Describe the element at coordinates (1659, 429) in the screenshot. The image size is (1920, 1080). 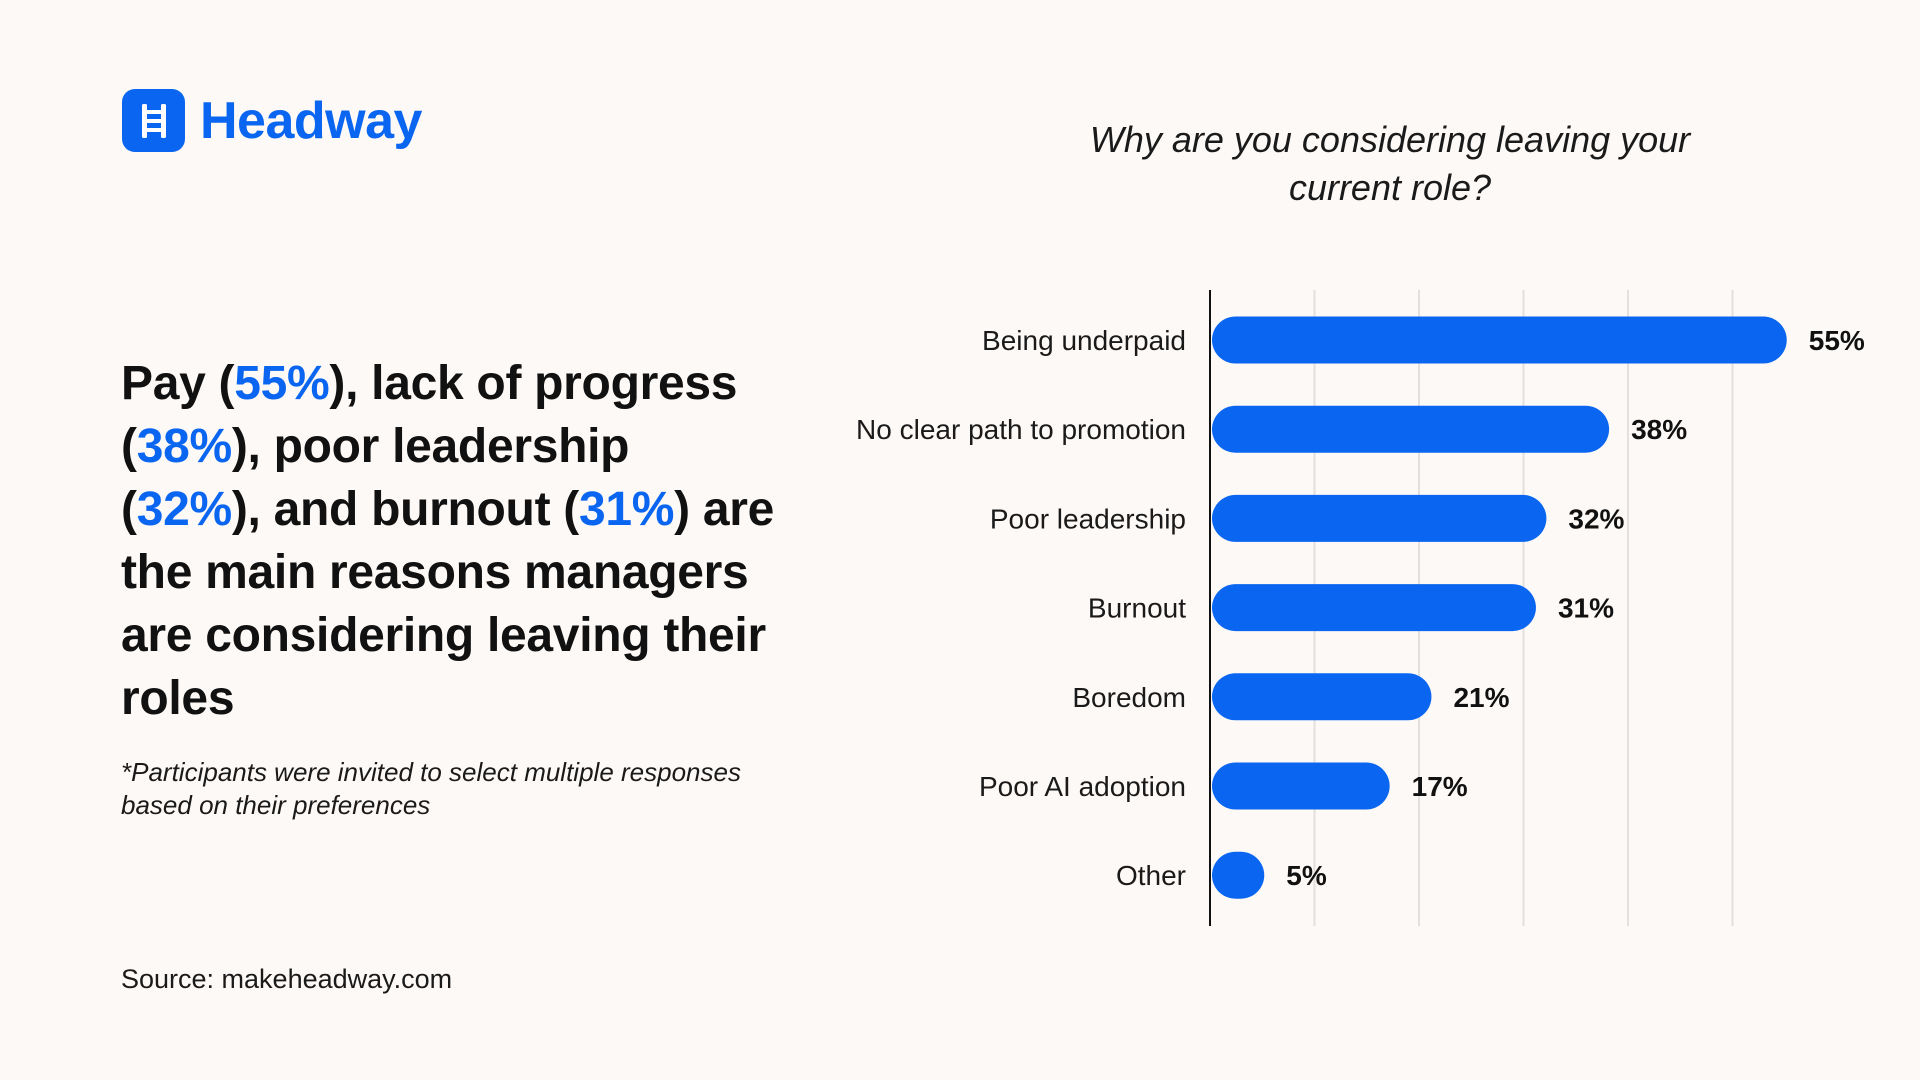
I see `value-label: 38%` at that location.